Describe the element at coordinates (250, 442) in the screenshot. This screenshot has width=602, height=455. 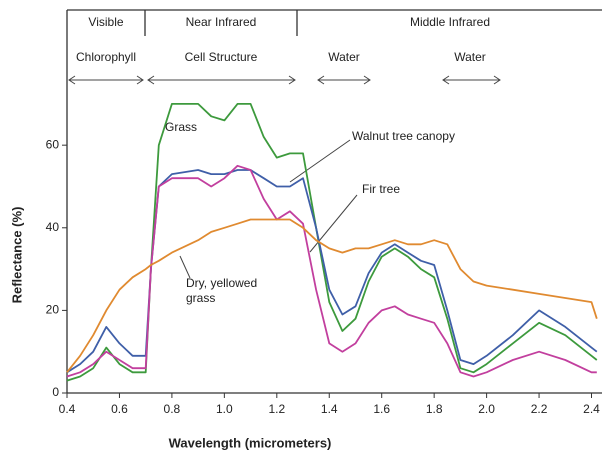
I see `x-axis-title: Wavelength (micrometers)` at that location.